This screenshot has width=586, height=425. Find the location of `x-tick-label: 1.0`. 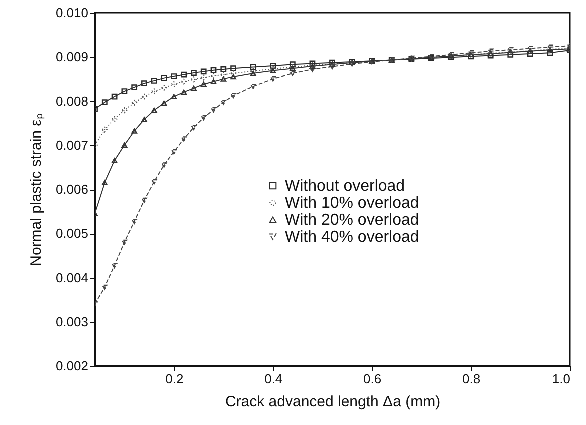

x-tick-label: 1.0 is located at coordinates (561, 379).